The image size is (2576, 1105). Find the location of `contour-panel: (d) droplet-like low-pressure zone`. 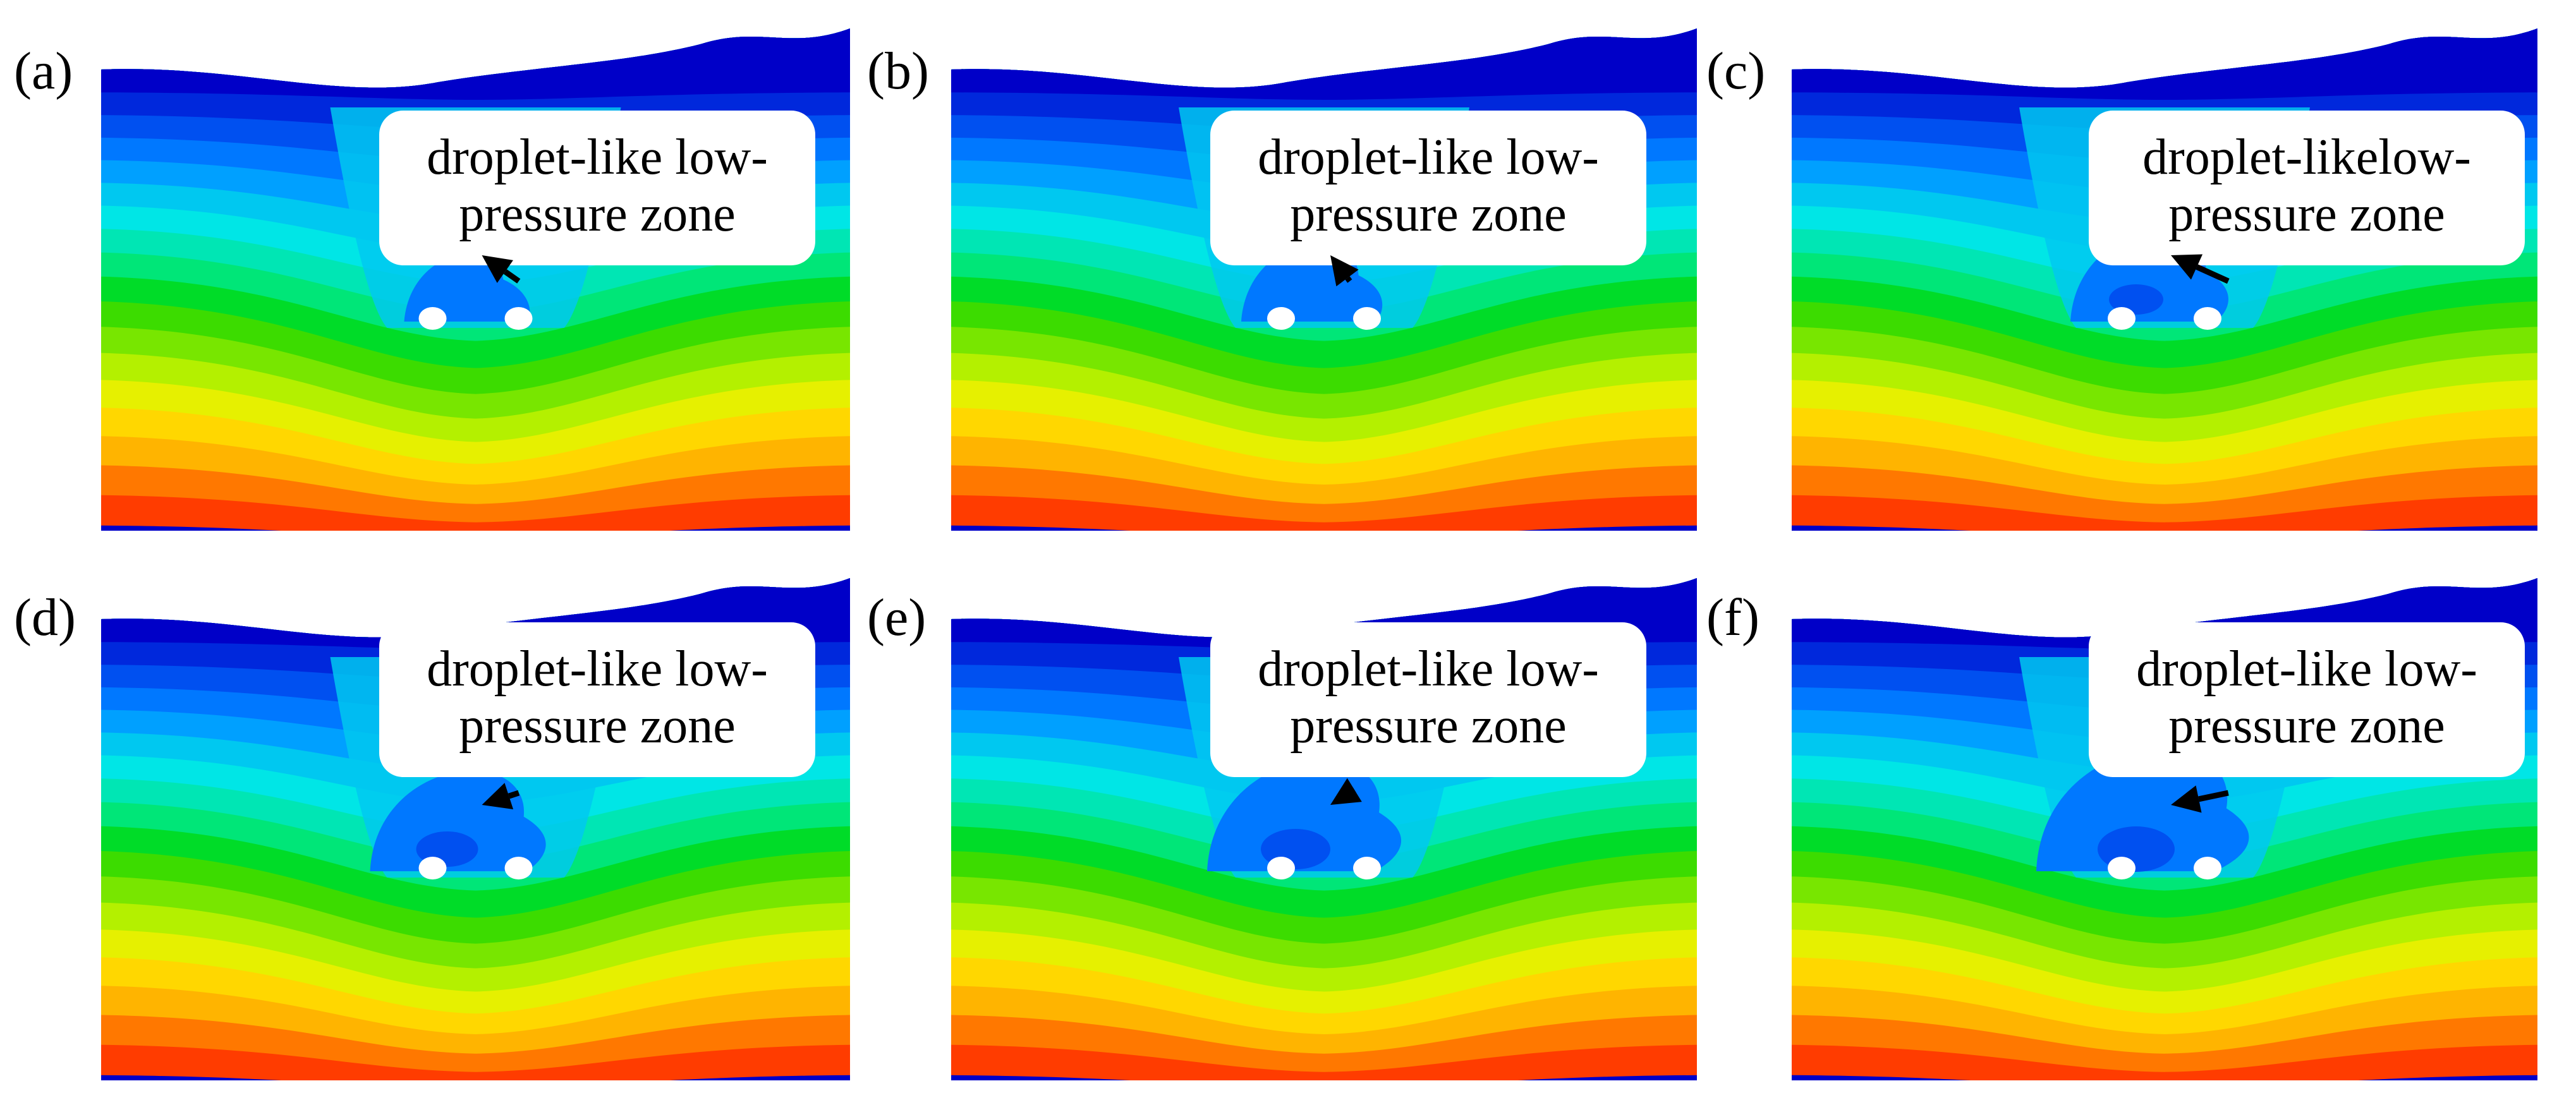

contour-panel: (d) droplet-like low-pressure zone is located at coordinates (432, 829).